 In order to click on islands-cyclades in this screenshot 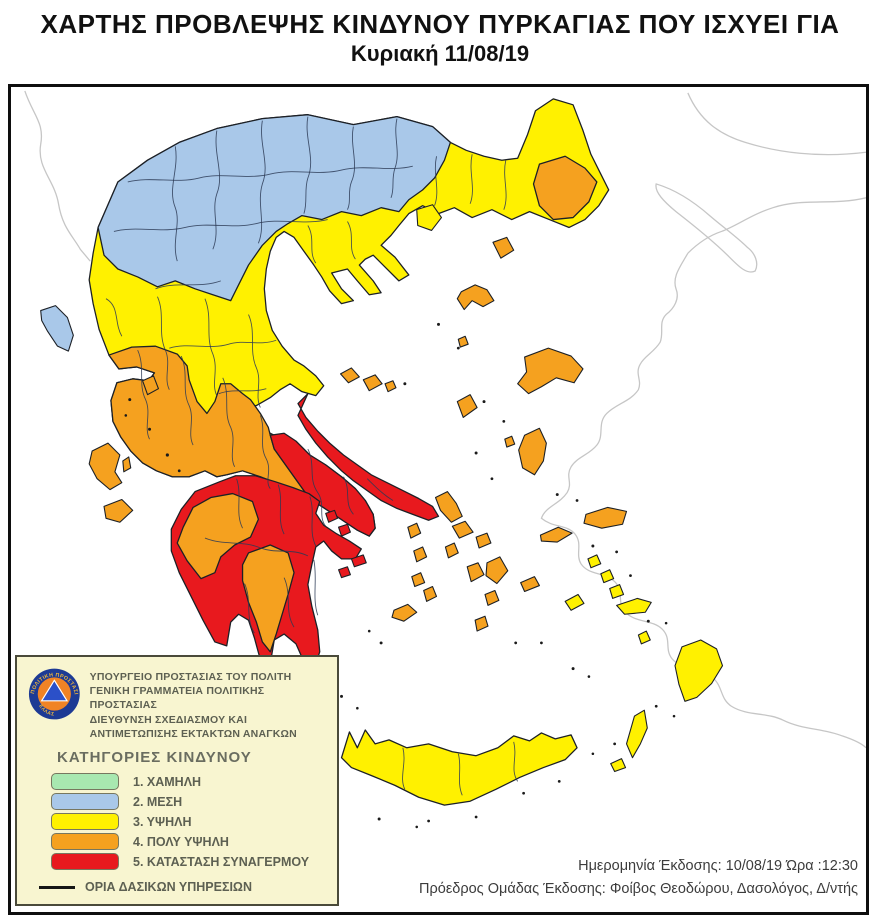, I will do `click(465, 561)`.